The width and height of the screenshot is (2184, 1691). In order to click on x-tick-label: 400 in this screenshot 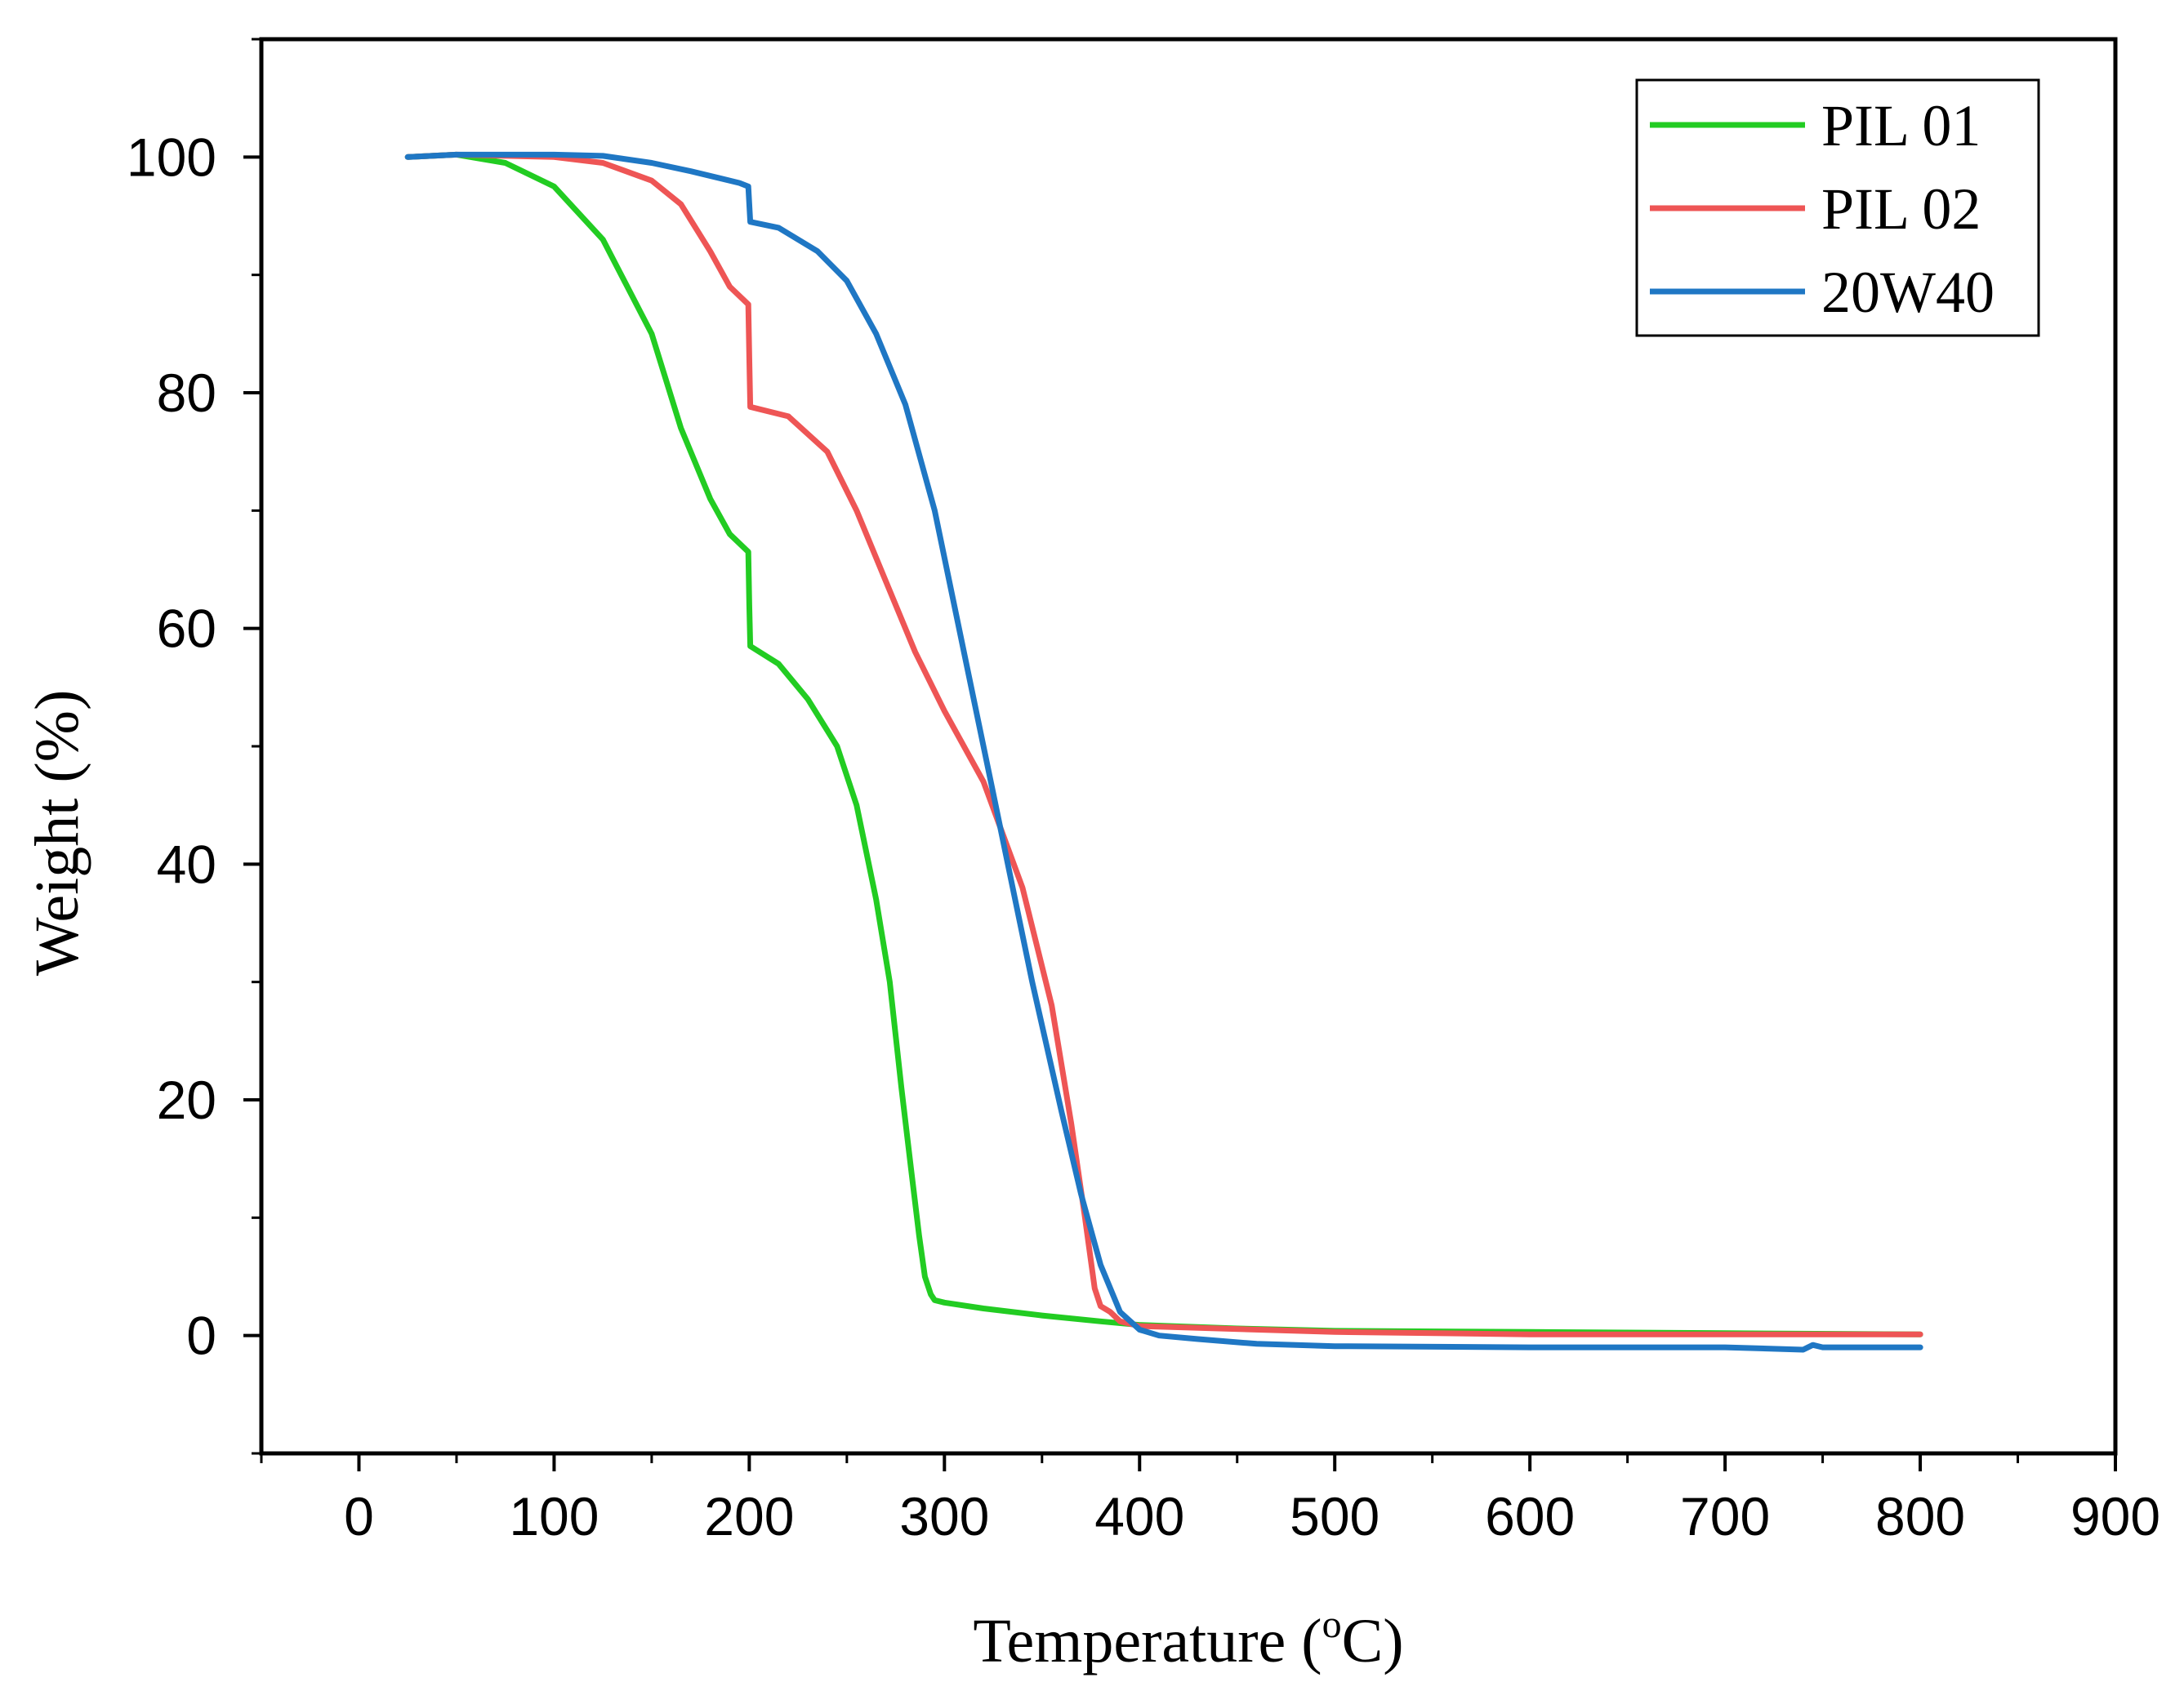, I will do `click(1139, 1516)`.